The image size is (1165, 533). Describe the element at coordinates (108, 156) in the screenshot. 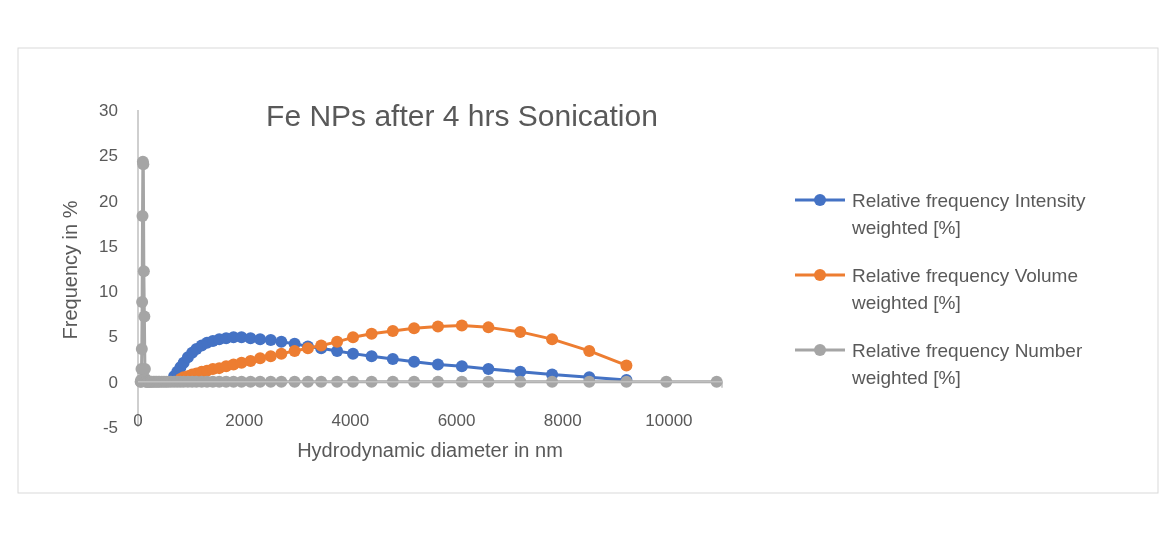

I see `y-tick-label: 25` at that location.